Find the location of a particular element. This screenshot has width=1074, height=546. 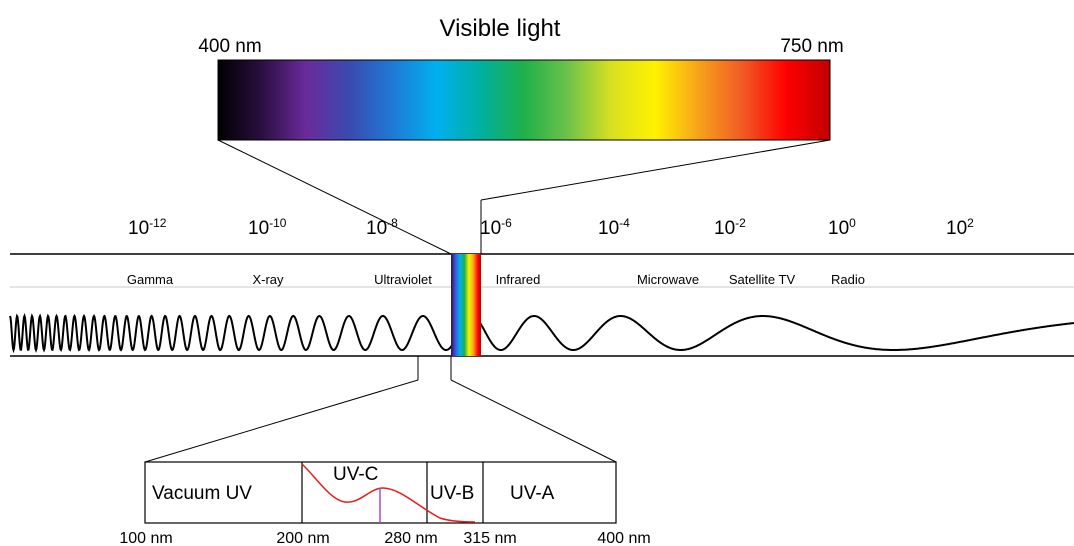

visible-end-label: 750 nm is located at coordinates (811, 46).